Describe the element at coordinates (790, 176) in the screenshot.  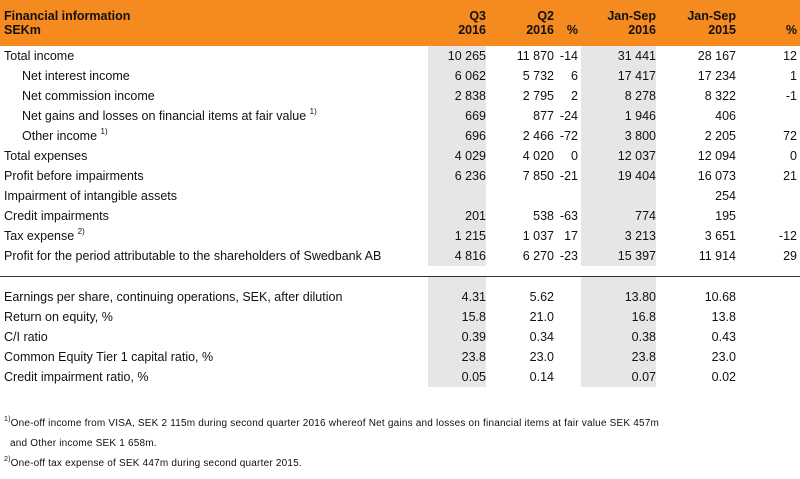
I see `table-cell: 21` at that location.